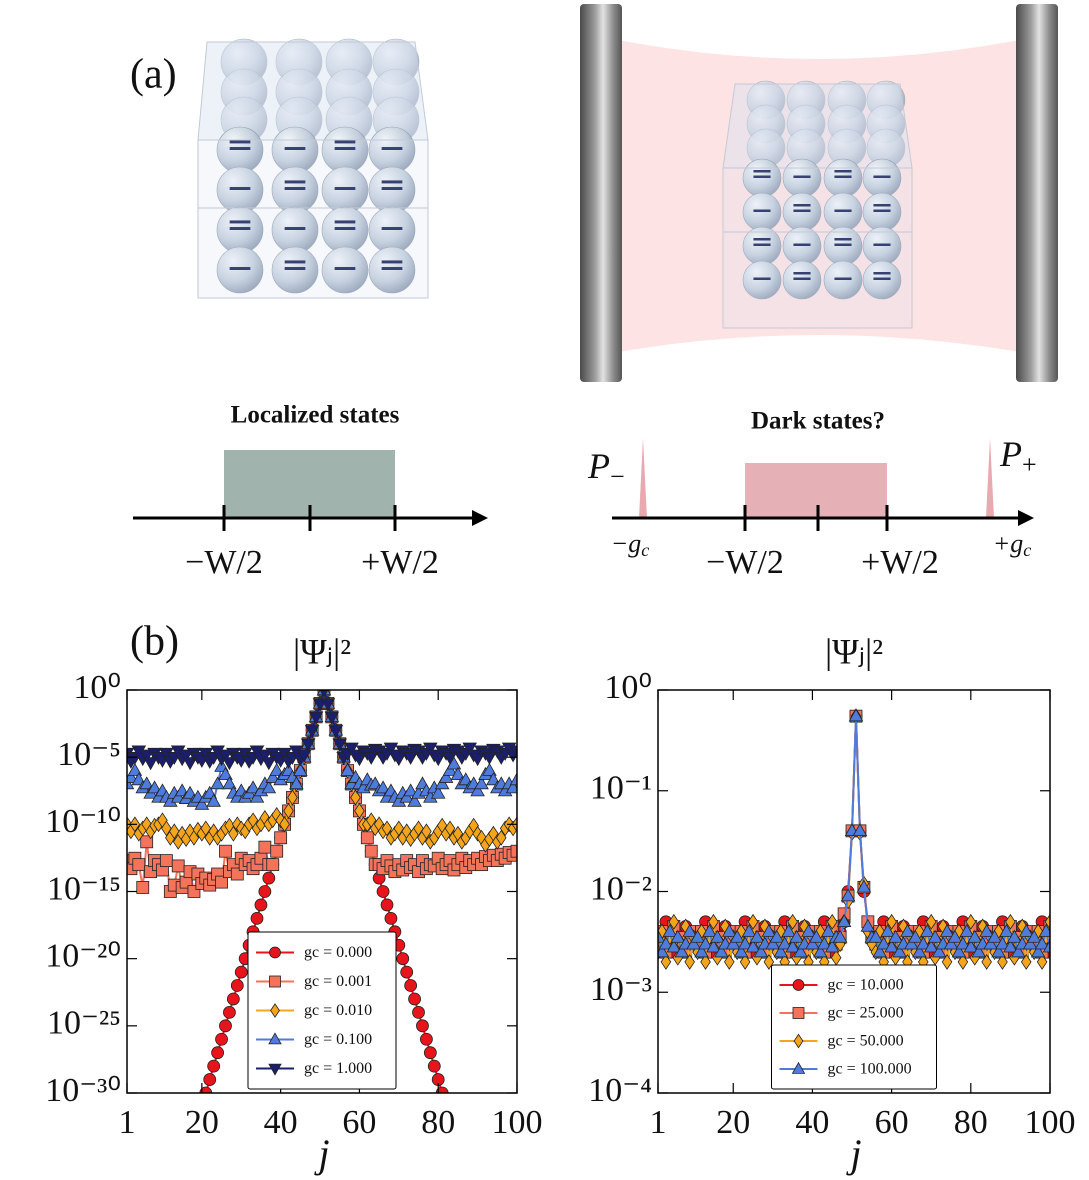 The image size is (1089, 1180). Describe the element at coordinates (153, 75) in the screenshot. I see `panel-label: (a)` at that location.